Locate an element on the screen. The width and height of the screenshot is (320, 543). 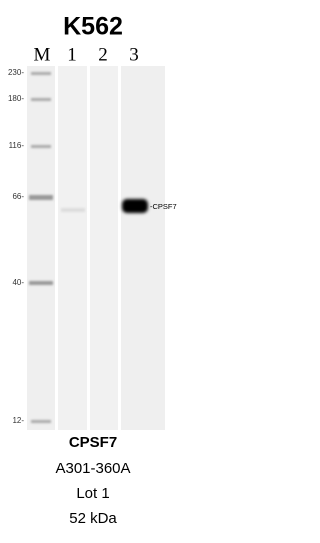
lane-label: 1 is located at coordinates (72, 54).